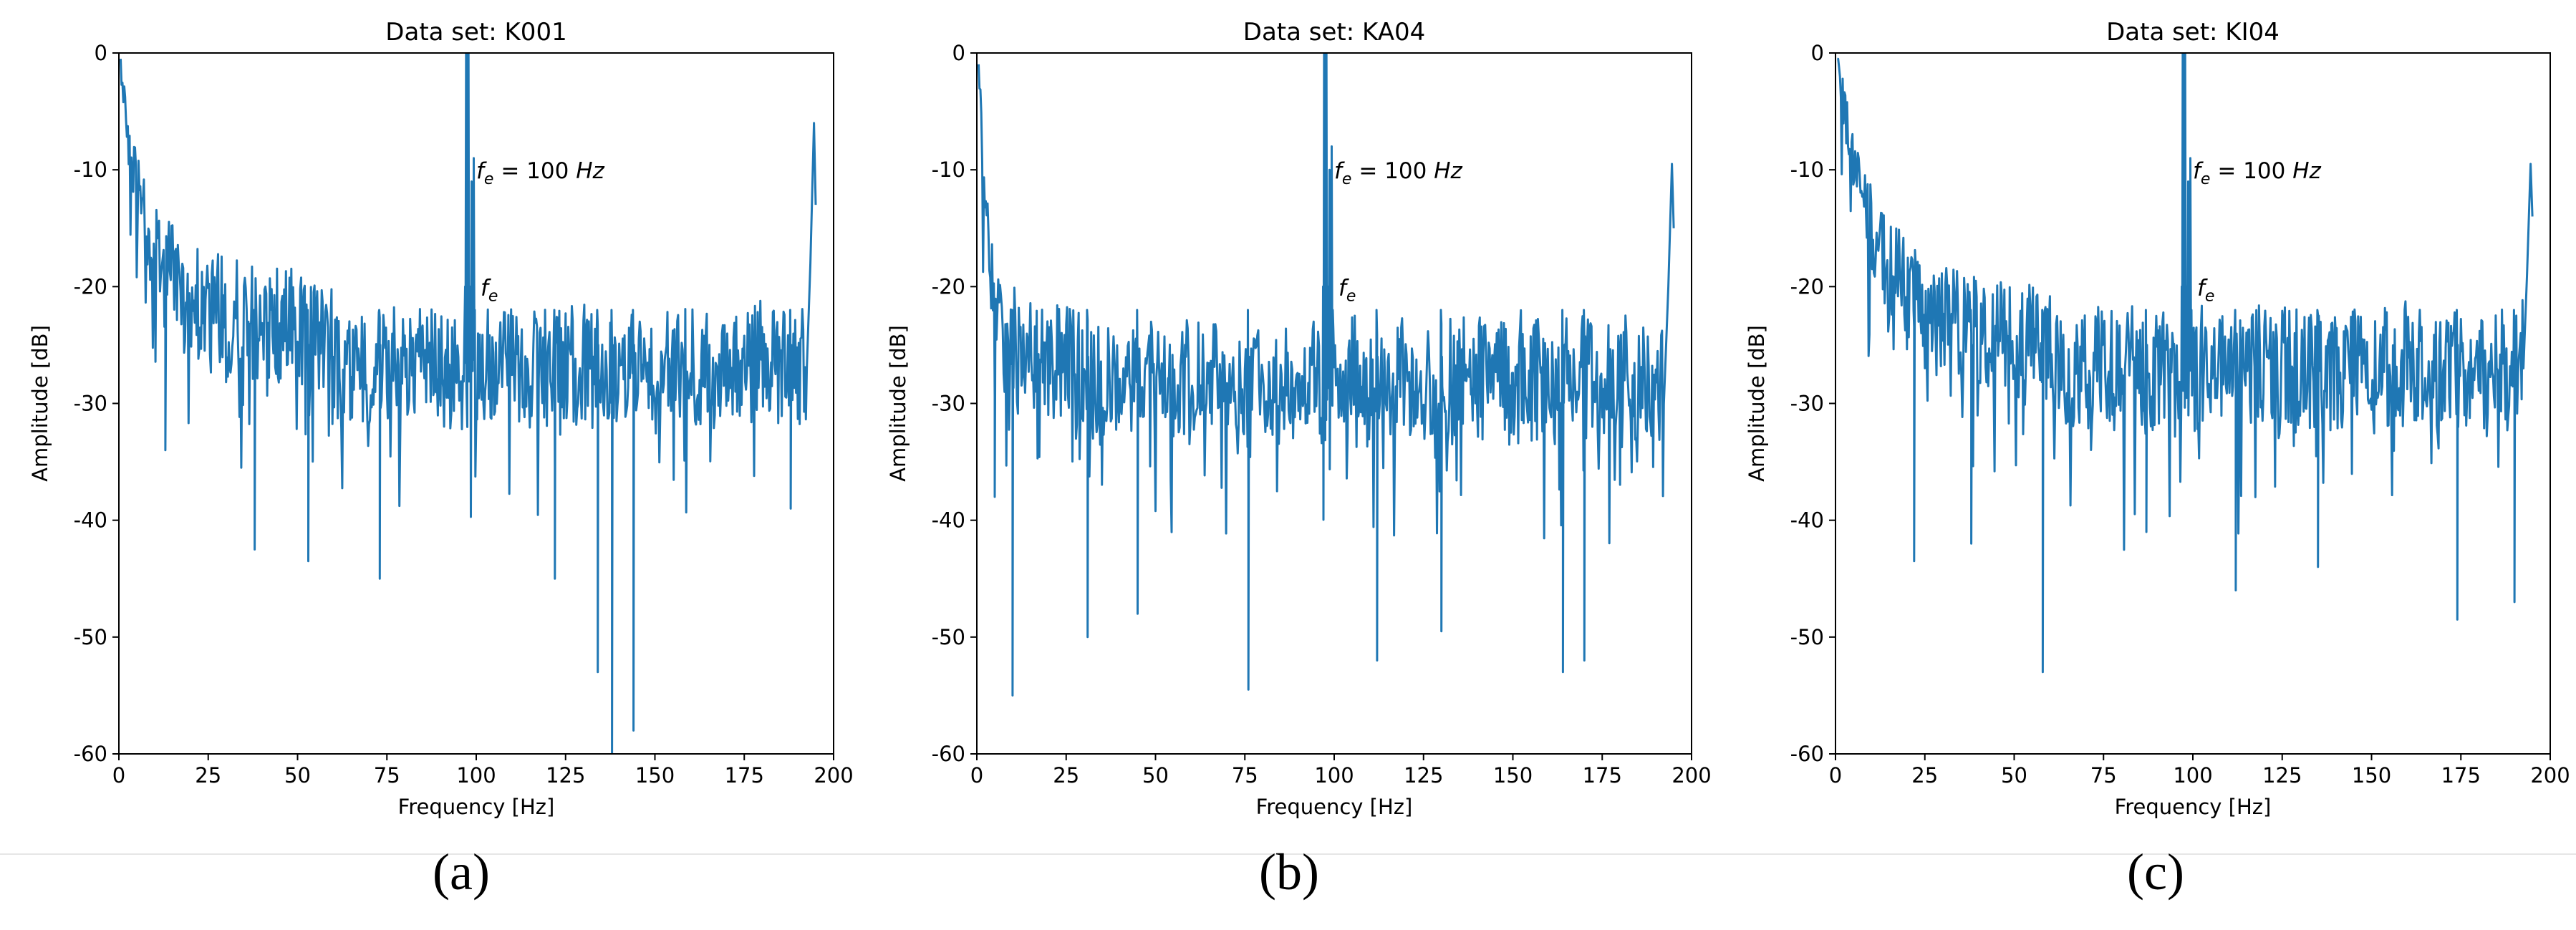 This screenshot has height=930, width=2576. I want to click on chart-title: Data set: KI04, so click(2193, 32).